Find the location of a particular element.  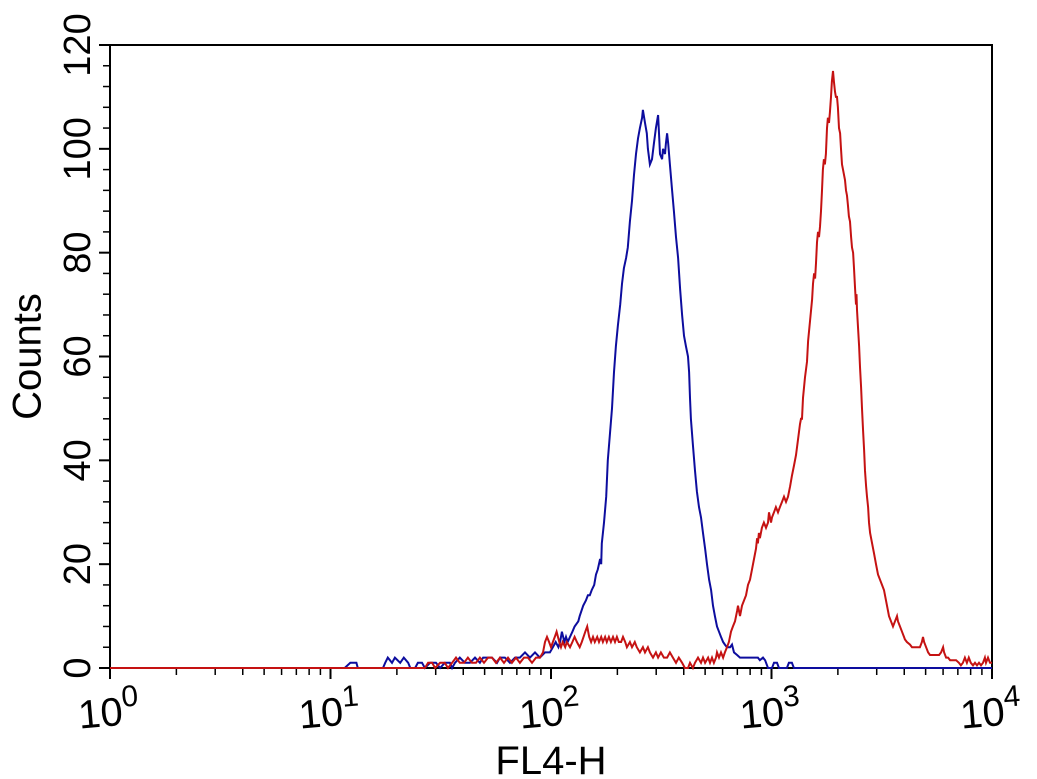

y-axis-tick-label: 60 is located at coordinates (78, 356).